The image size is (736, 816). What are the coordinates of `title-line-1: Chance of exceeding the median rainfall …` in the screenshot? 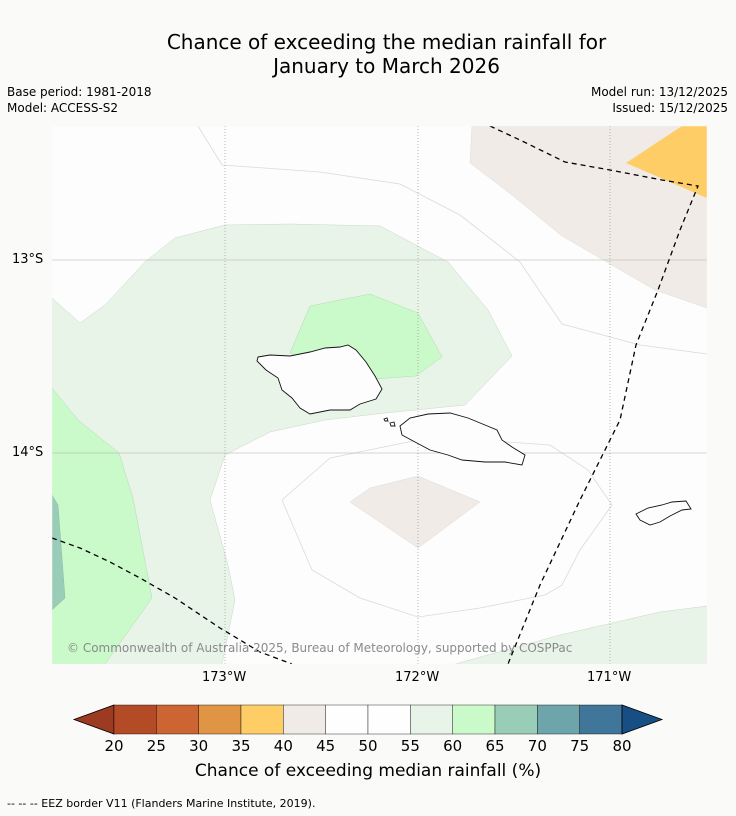 It's located at (386, 42).